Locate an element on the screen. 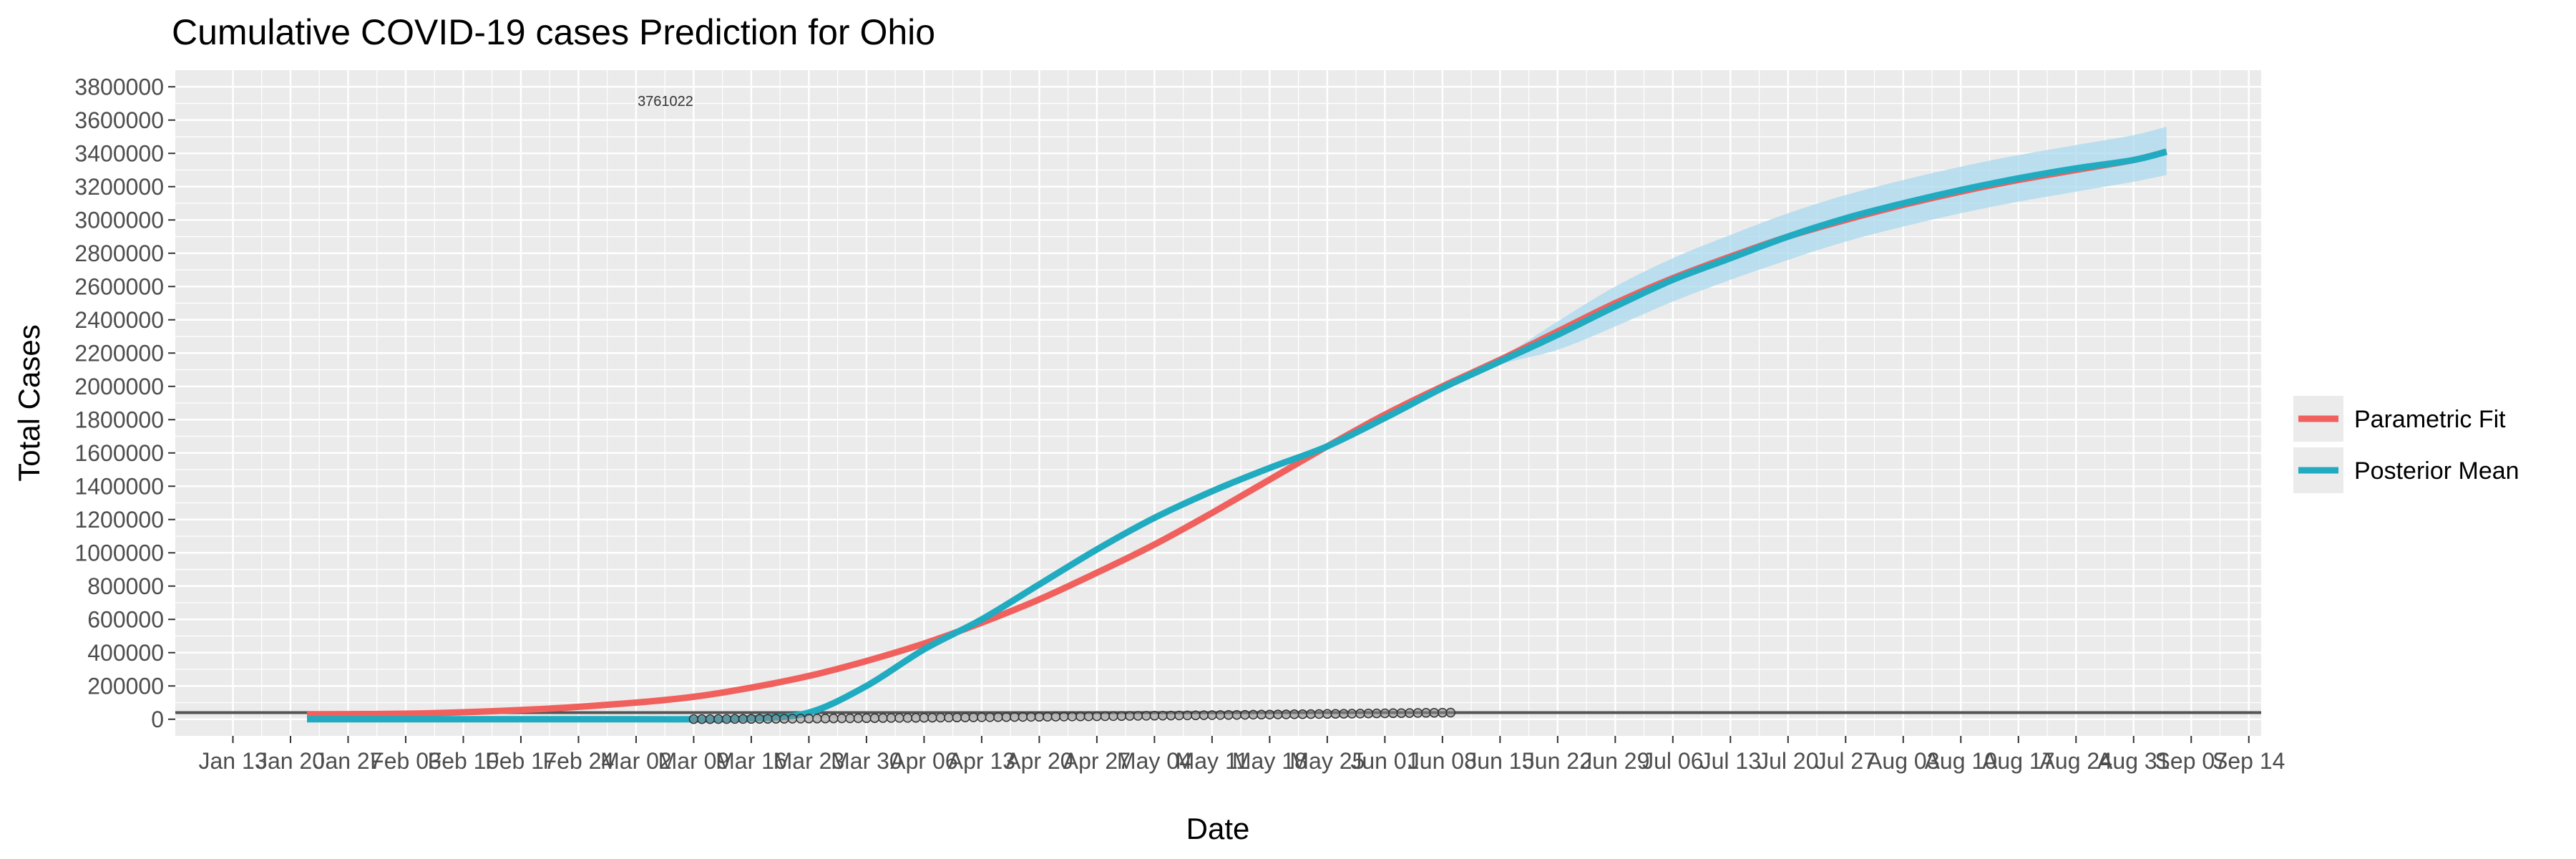 The image size is (2576, 859). y-tick-label: 3200000 is located at coordinates (119, 187).